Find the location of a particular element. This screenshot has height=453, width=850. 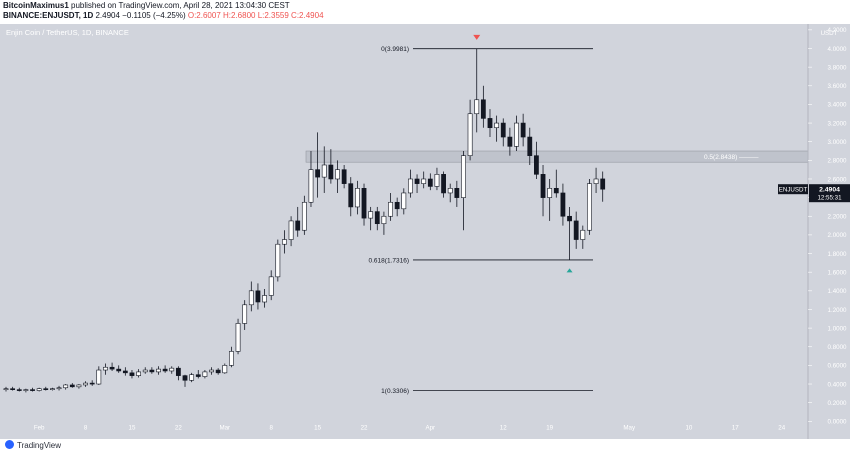

price-axis-background is located at coordinates (829, 232).